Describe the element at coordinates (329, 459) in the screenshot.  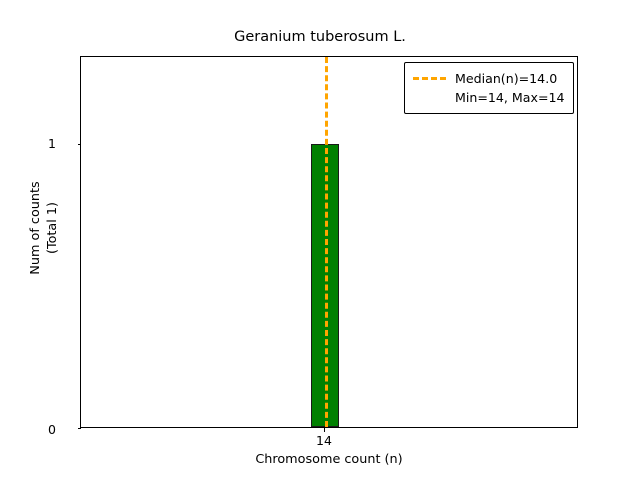
I see `x-axis-label: Chromosome count (n)` at that location.